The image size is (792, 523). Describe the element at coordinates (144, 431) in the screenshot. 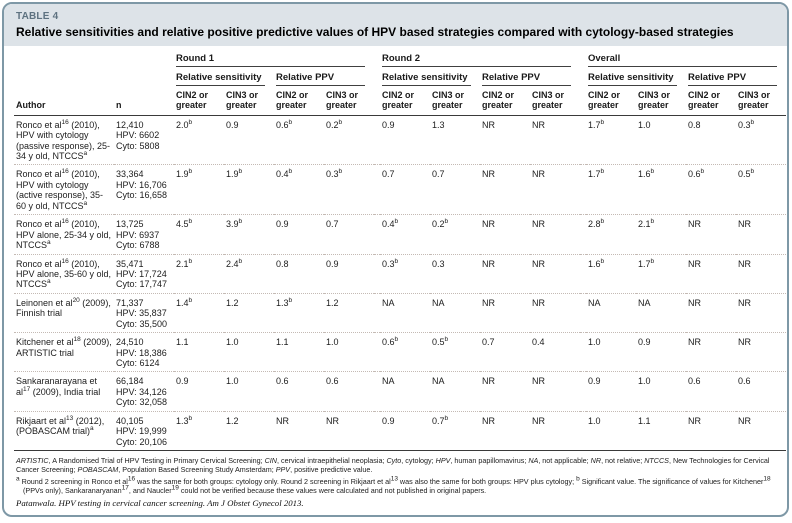

I see `n-cell: 40,105 HPV: 19,999 Cyto: 20,106` at that location.